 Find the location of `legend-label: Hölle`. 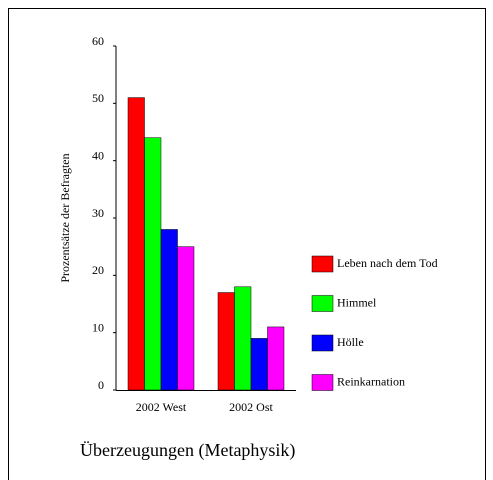

legend-label: Hölle is located at coordinates (350, 342).